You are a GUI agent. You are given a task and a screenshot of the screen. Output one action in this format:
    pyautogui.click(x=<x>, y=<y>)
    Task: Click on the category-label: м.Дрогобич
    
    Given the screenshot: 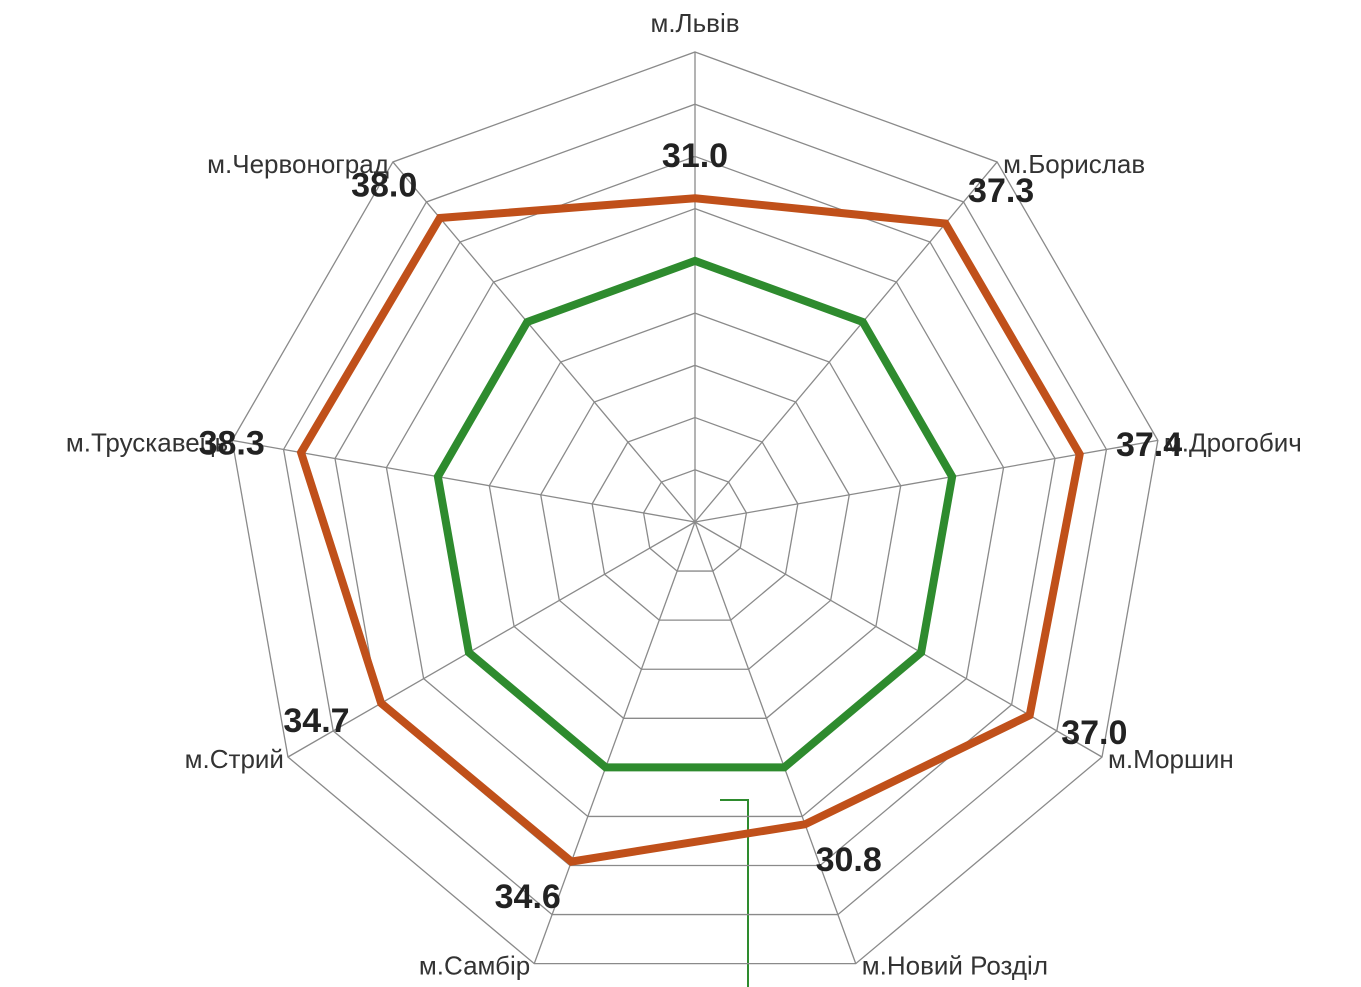 What is the action you would take?
    pyautogui.click(x=1233, y=442)
    